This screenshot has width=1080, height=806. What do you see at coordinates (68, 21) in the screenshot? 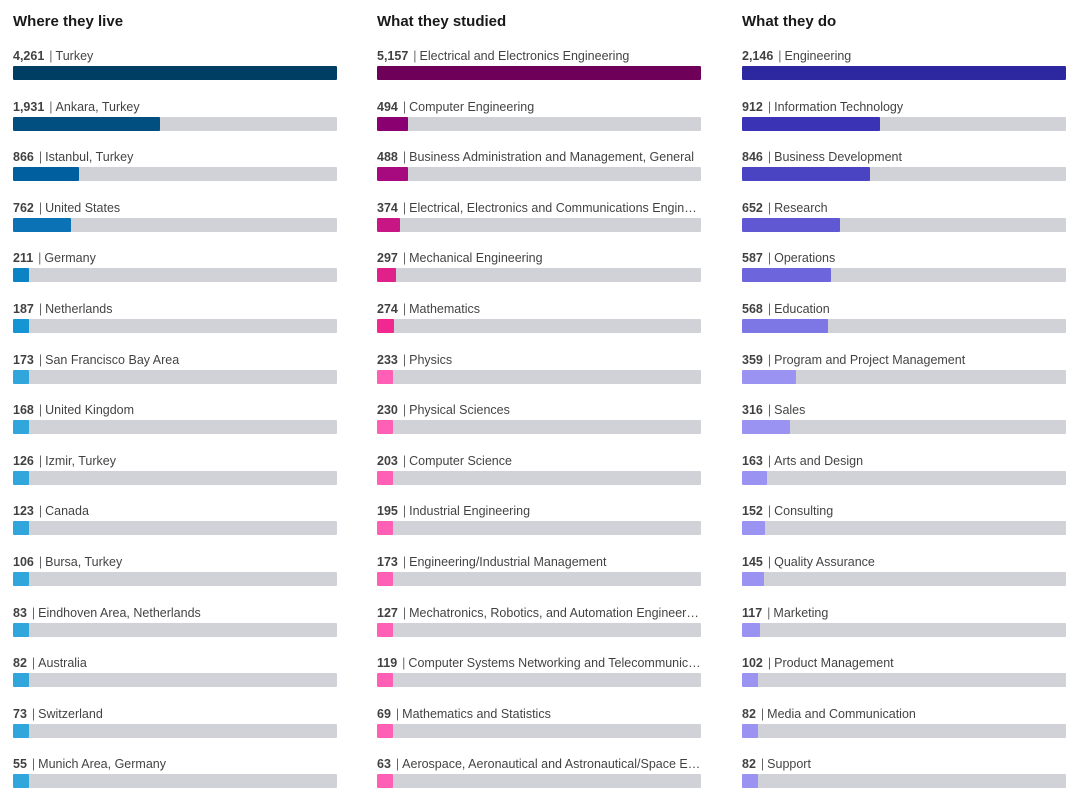
I see `column-title: Where they live` at bounding box center [68, 21].